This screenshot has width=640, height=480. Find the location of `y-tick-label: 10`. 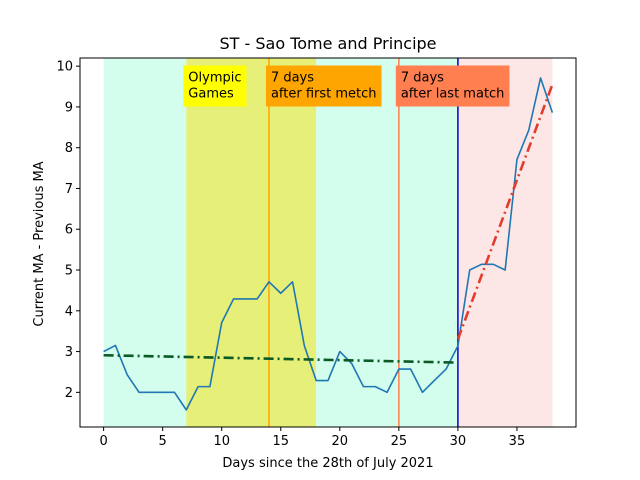

y-tick-label: 10 is located at coordinates (64, 67).